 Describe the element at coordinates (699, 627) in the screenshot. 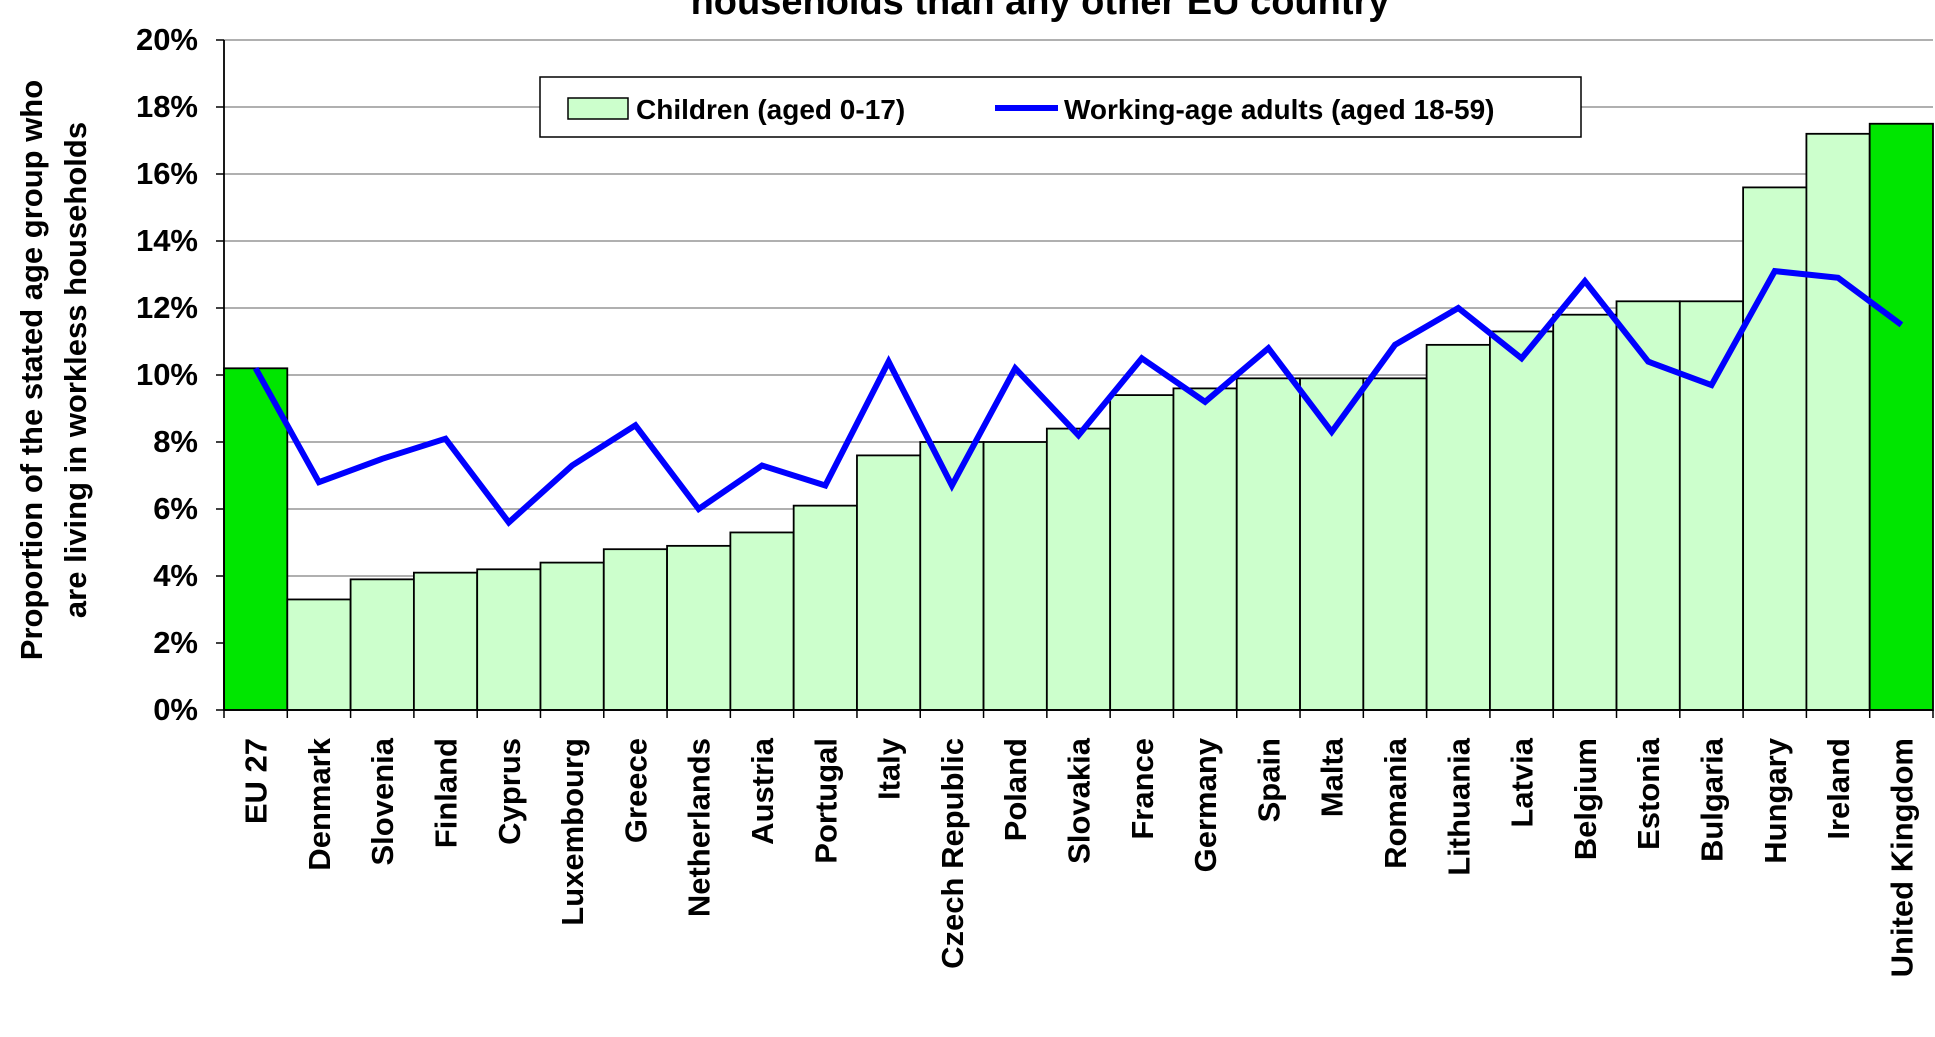

I see `bar-netherlands` at that location.